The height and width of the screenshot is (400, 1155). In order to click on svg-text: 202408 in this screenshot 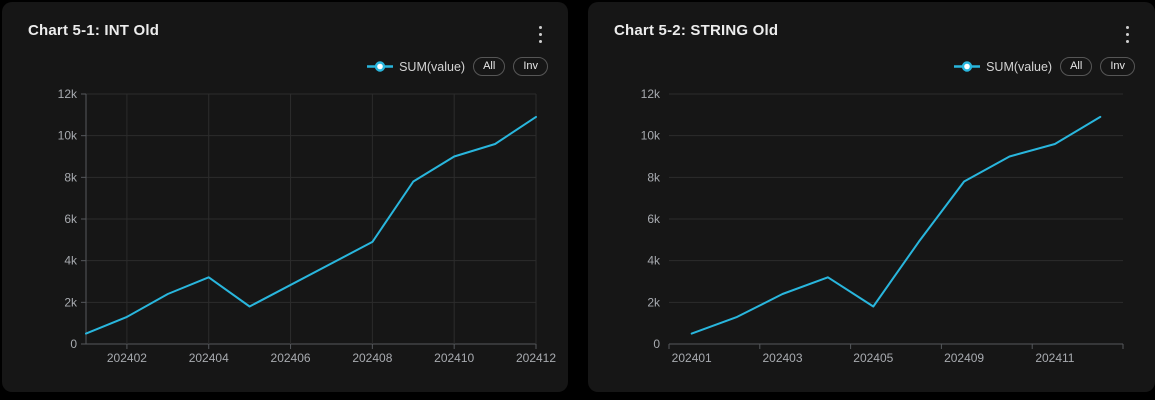, I will do `click(372, 358)`.